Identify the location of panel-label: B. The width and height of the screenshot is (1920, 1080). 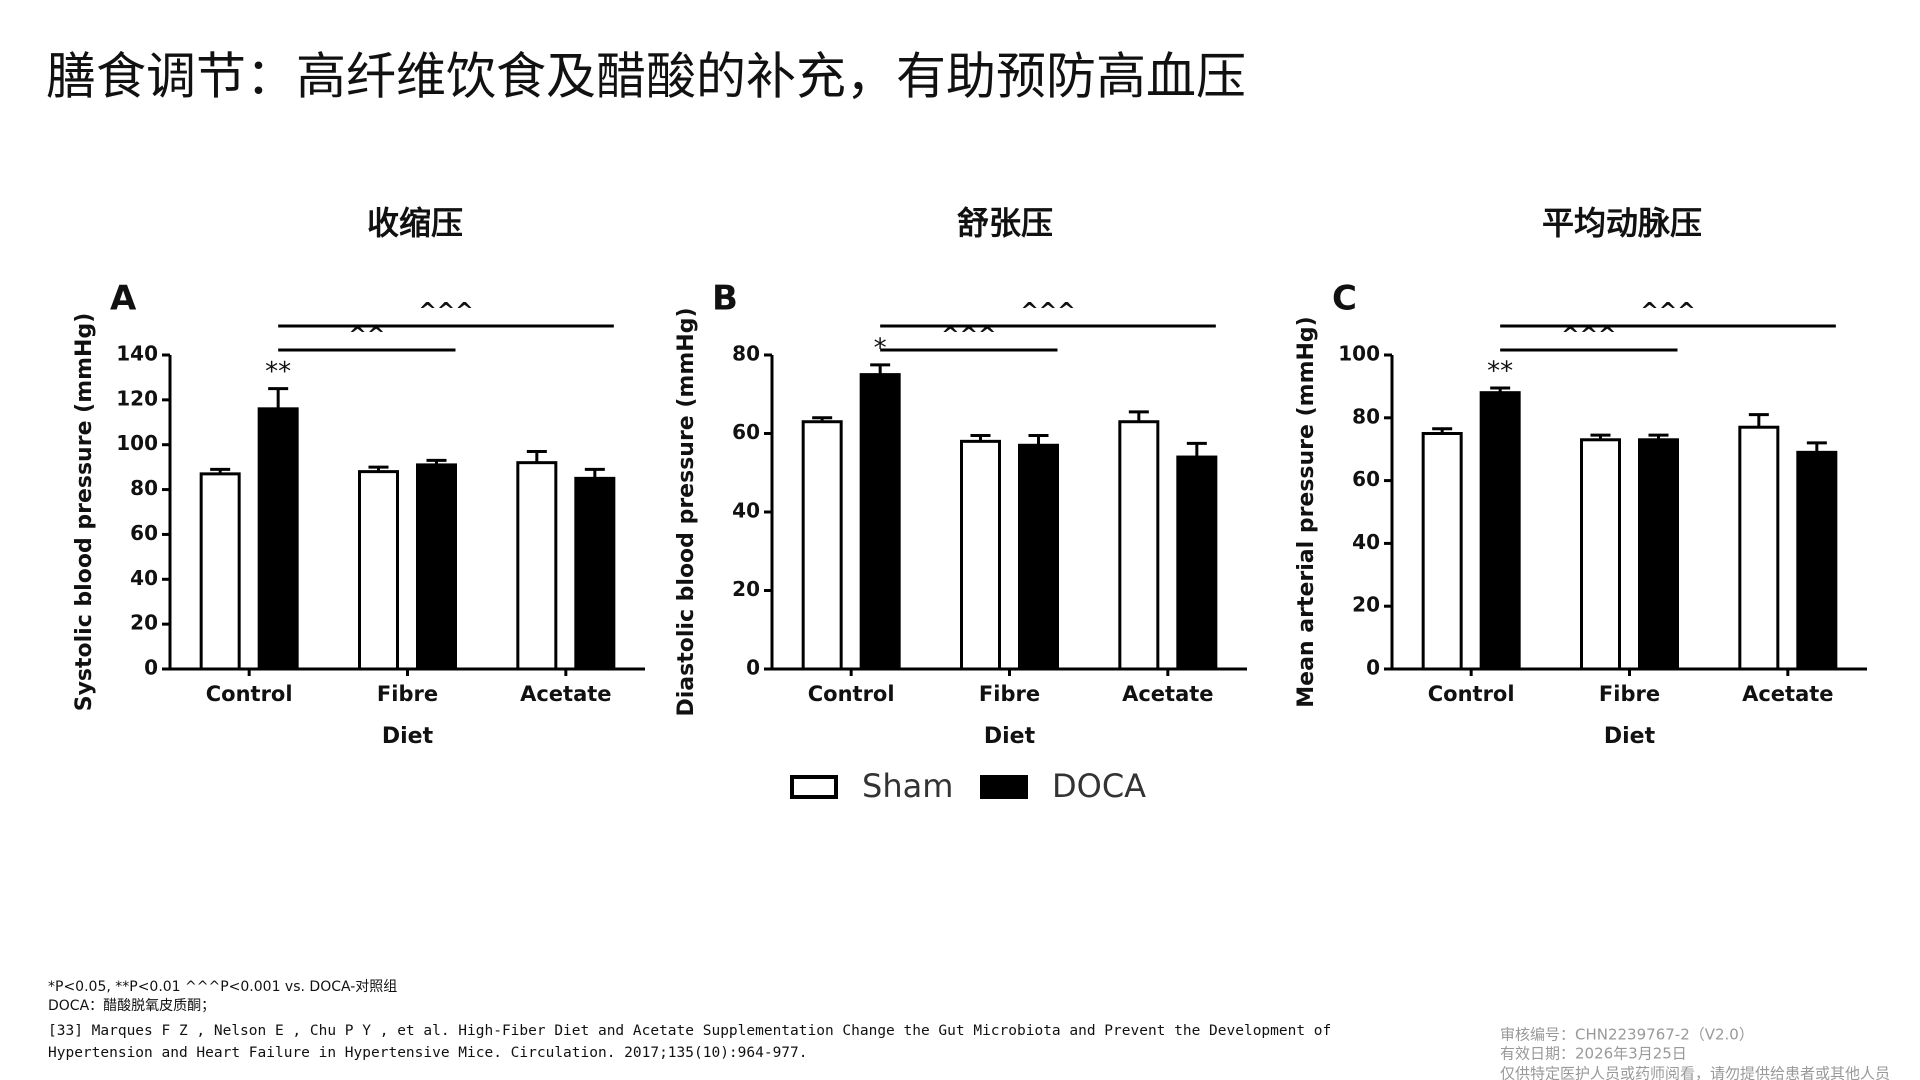
(725, 299).